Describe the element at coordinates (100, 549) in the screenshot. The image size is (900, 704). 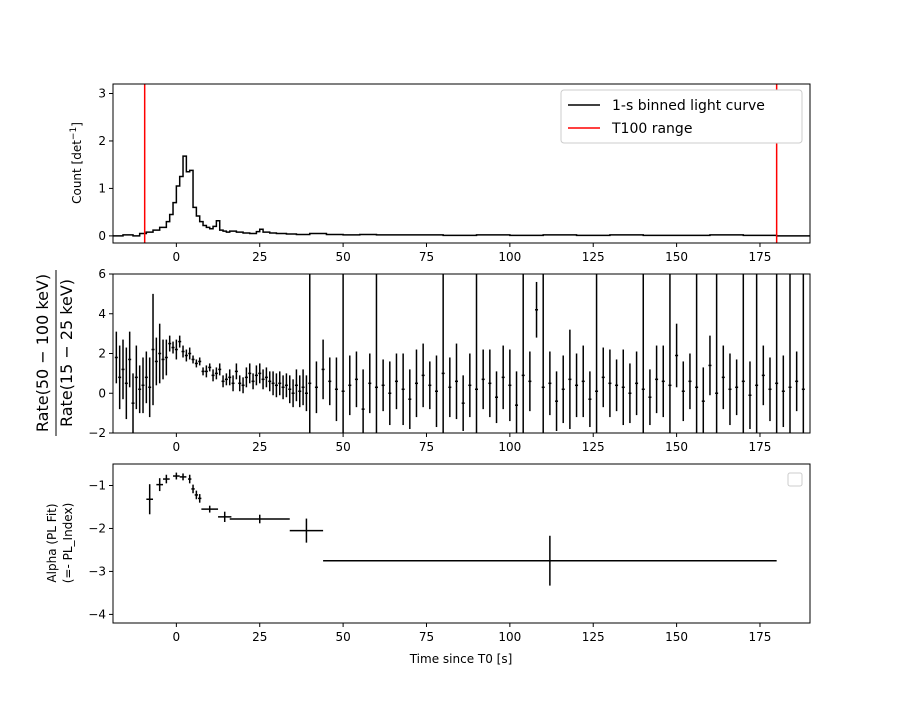
I see `alpha-y-ticks: −1 −2 −3 −4` at that location.